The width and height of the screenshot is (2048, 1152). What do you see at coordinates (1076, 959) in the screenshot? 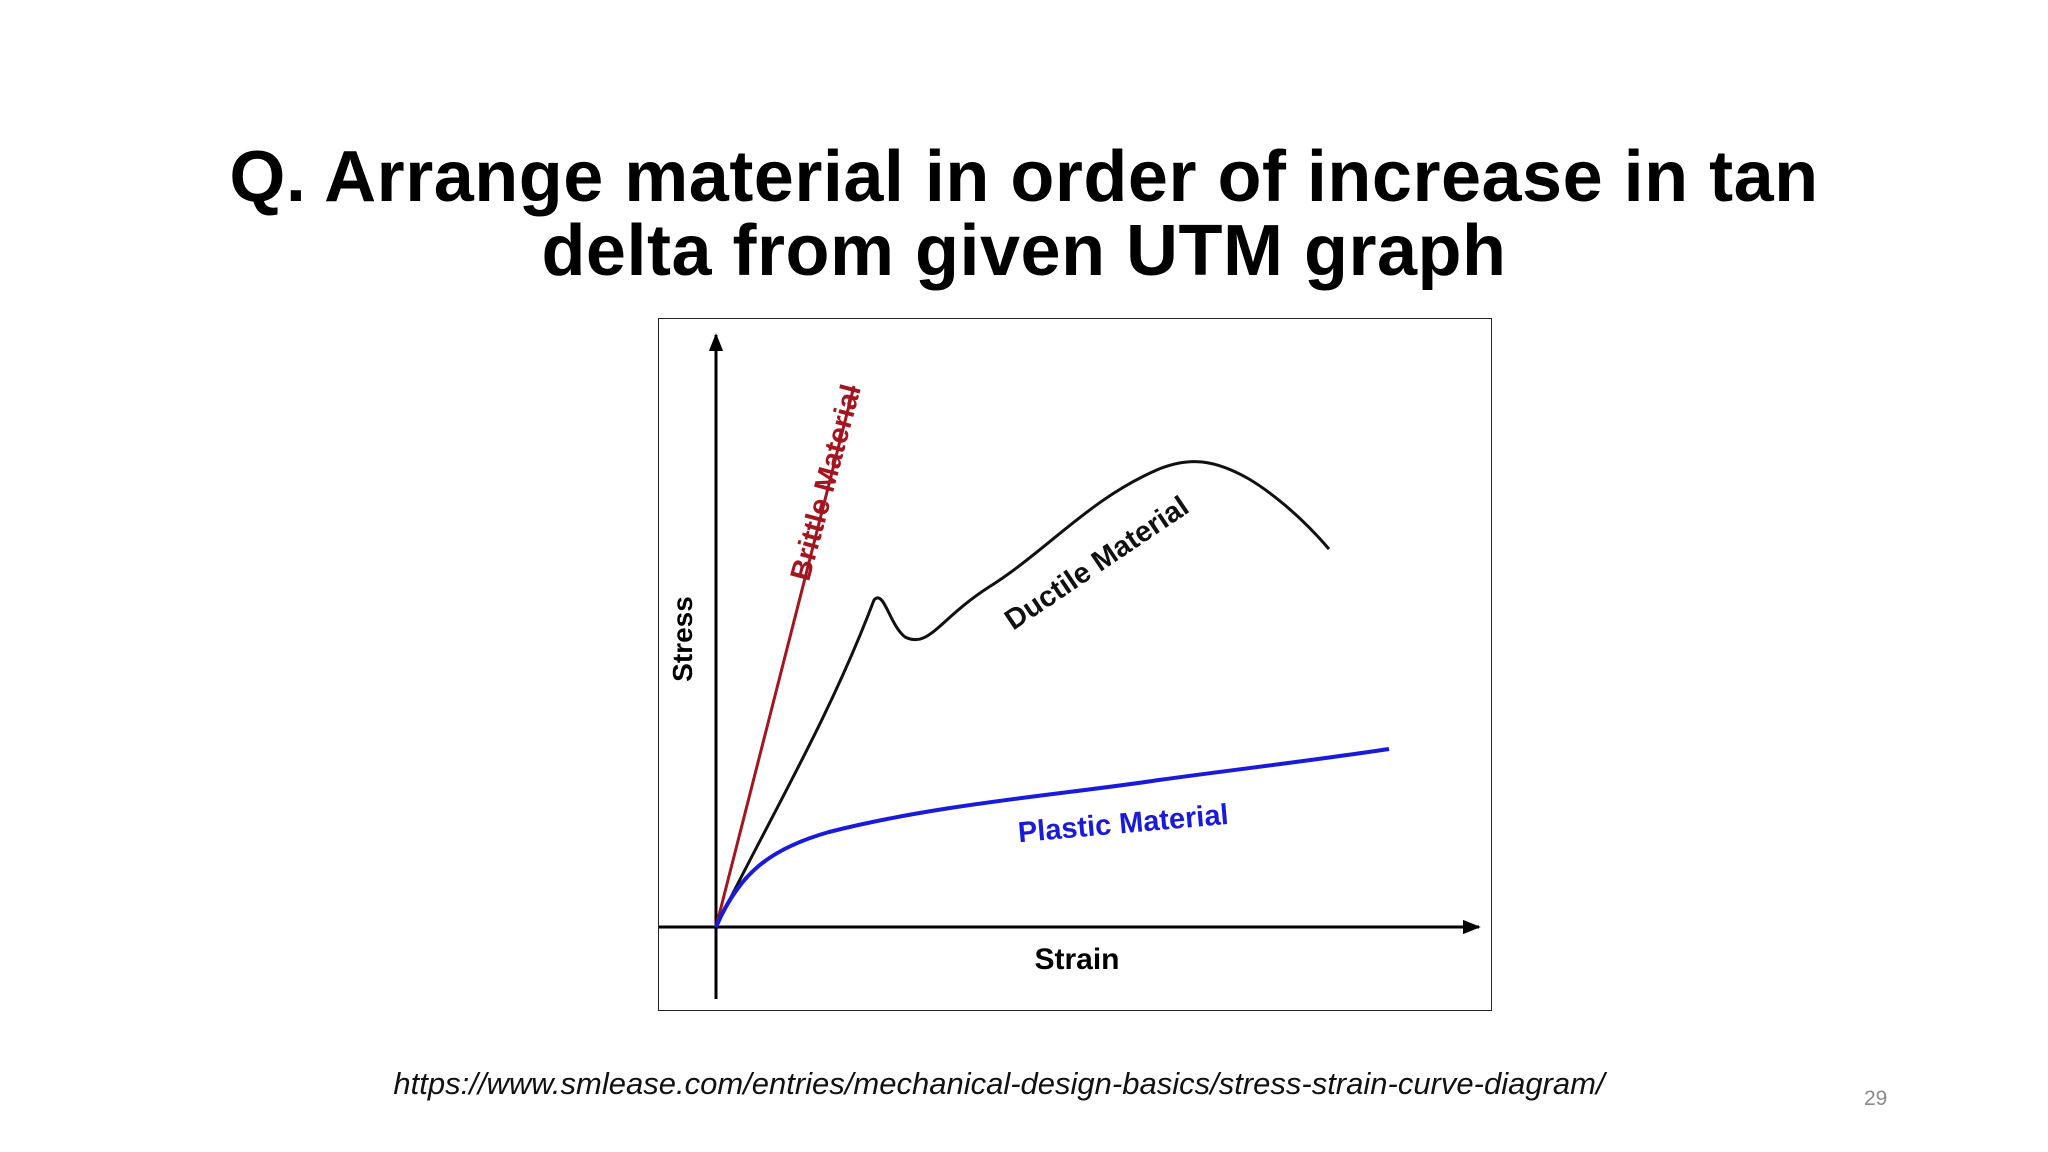
I see `x-axis-label: Strain` at bounding box center [1076, 959].